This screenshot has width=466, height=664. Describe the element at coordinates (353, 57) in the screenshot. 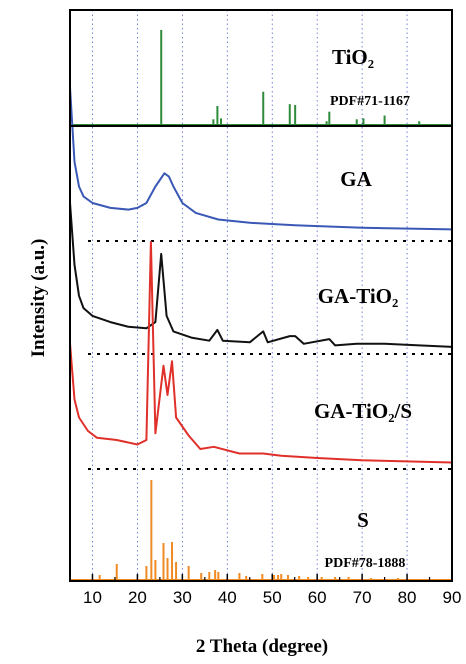

I see `label-tio2: TiO₂` at that location.